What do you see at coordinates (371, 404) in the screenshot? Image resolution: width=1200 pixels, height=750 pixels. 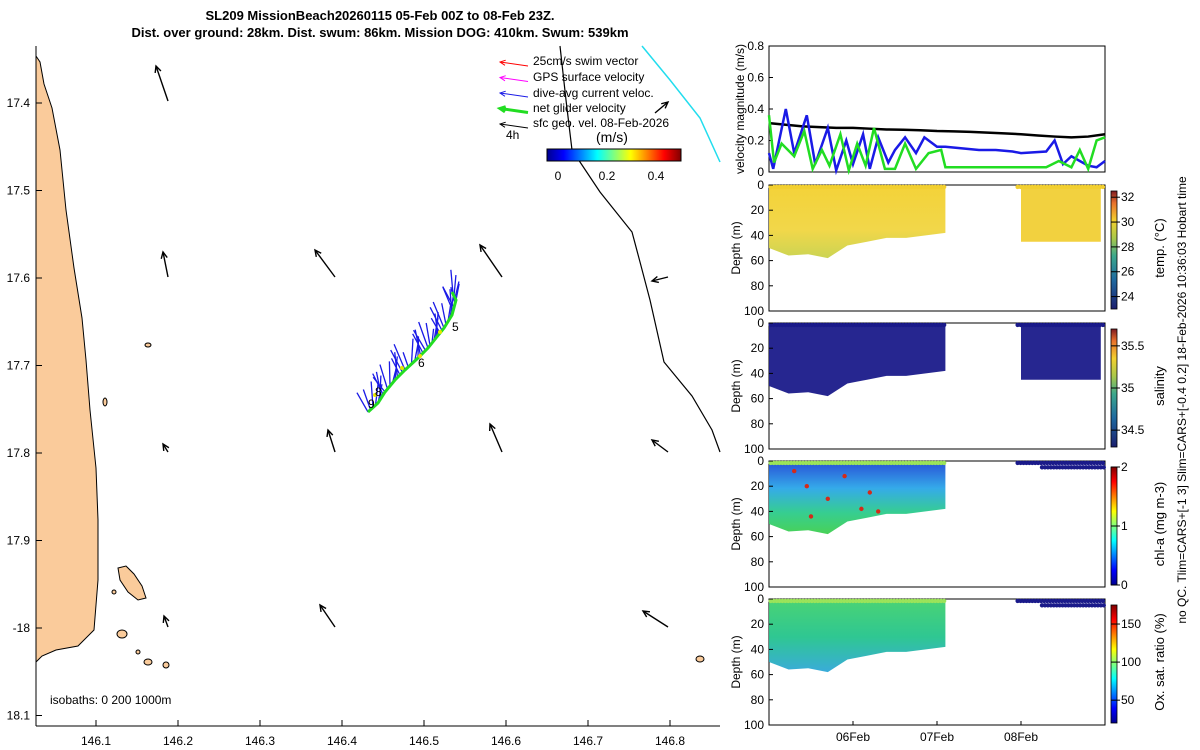 I see `track-label-9: 9` at bounding box center [371, 404].